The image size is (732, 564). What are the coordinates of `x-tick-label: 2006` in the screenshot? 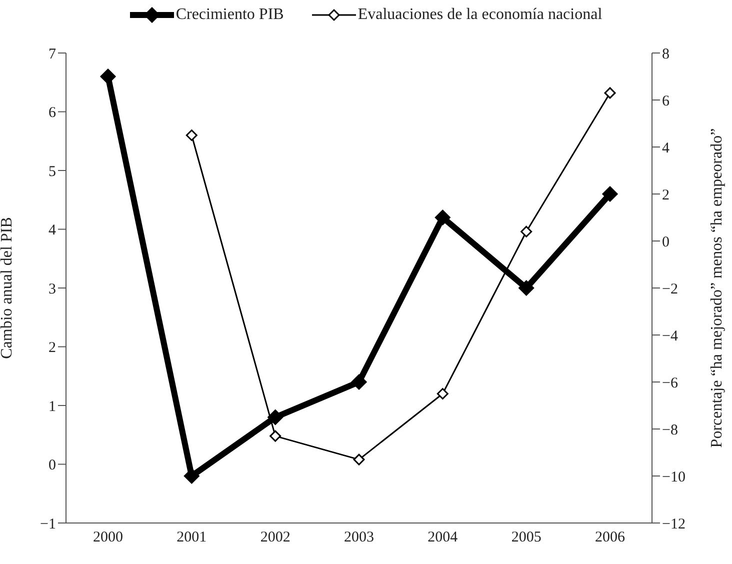 It's located at (610, 538).